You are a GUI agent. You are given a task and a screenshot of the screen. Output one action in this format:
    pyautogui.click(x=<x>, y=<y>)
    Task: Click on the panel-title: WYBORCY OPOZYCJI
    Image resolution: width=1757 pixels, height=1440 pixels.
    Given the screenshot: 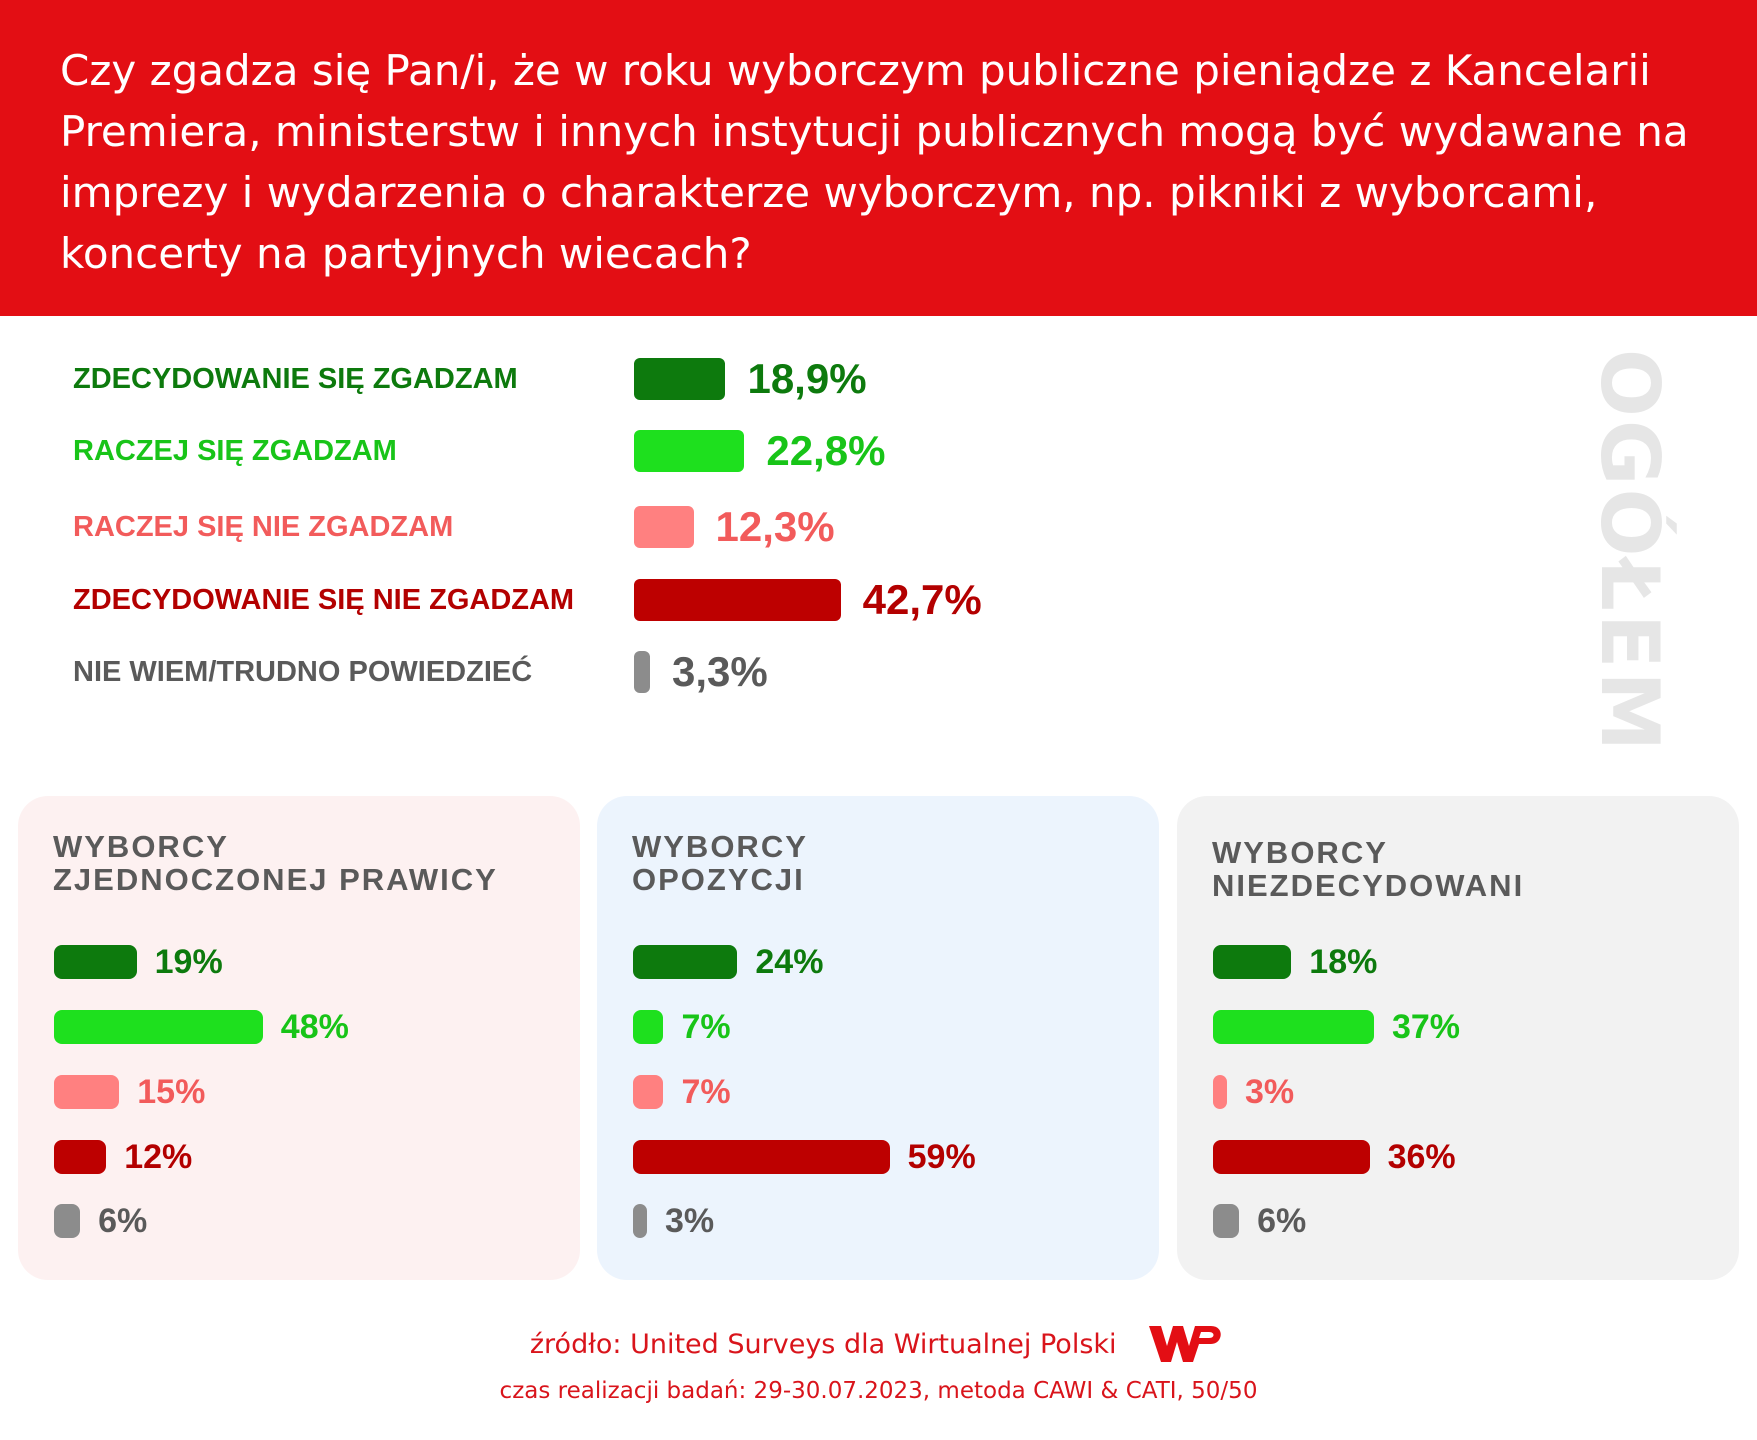 What is the action you would take?
    pyautogui.click(x=720, y=863)
    